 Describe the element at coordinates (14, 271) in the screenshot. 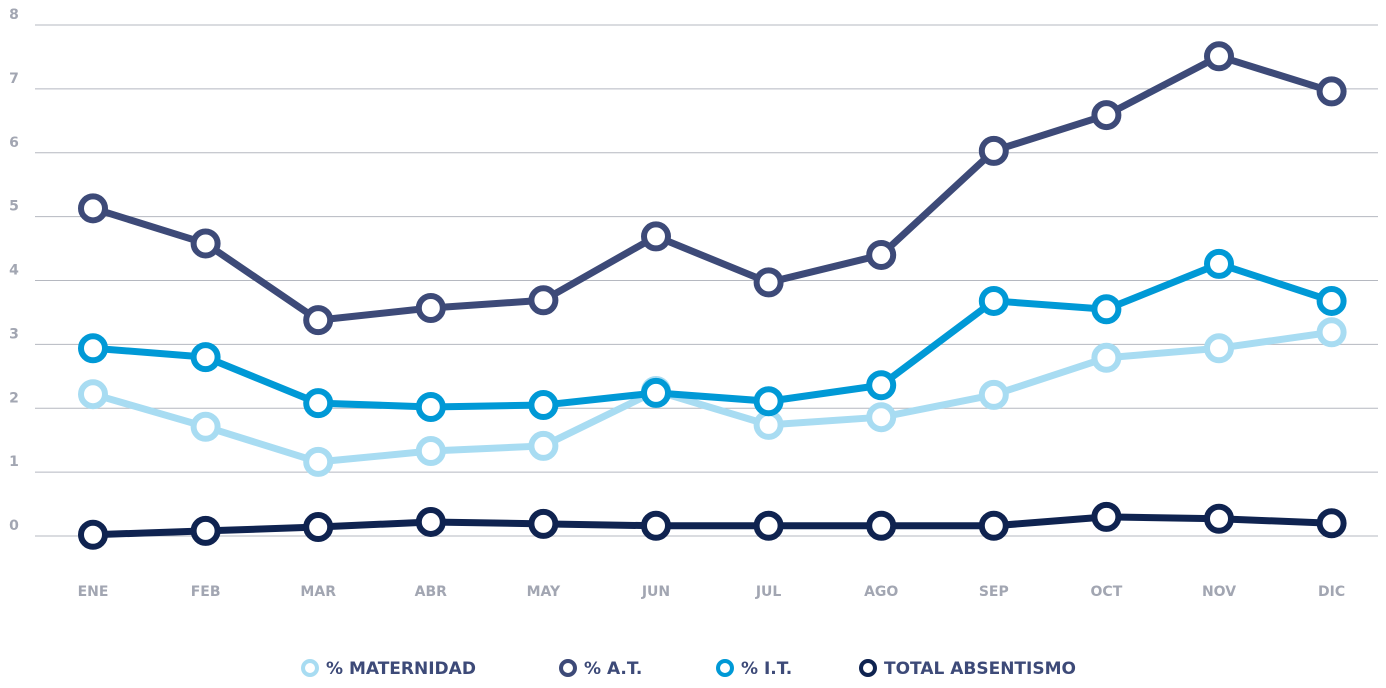

I see `y-tick-label: 4` at that location.